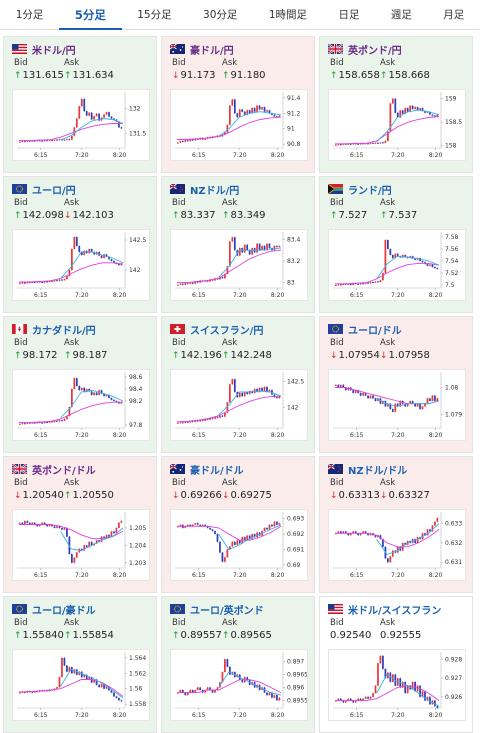 The height and width of the screenshot is (733, 480). What do you see at coordinates (453, 122) in the screenshot?
I see `y-tick-label: 158.5` at bounding box center [453, 122].